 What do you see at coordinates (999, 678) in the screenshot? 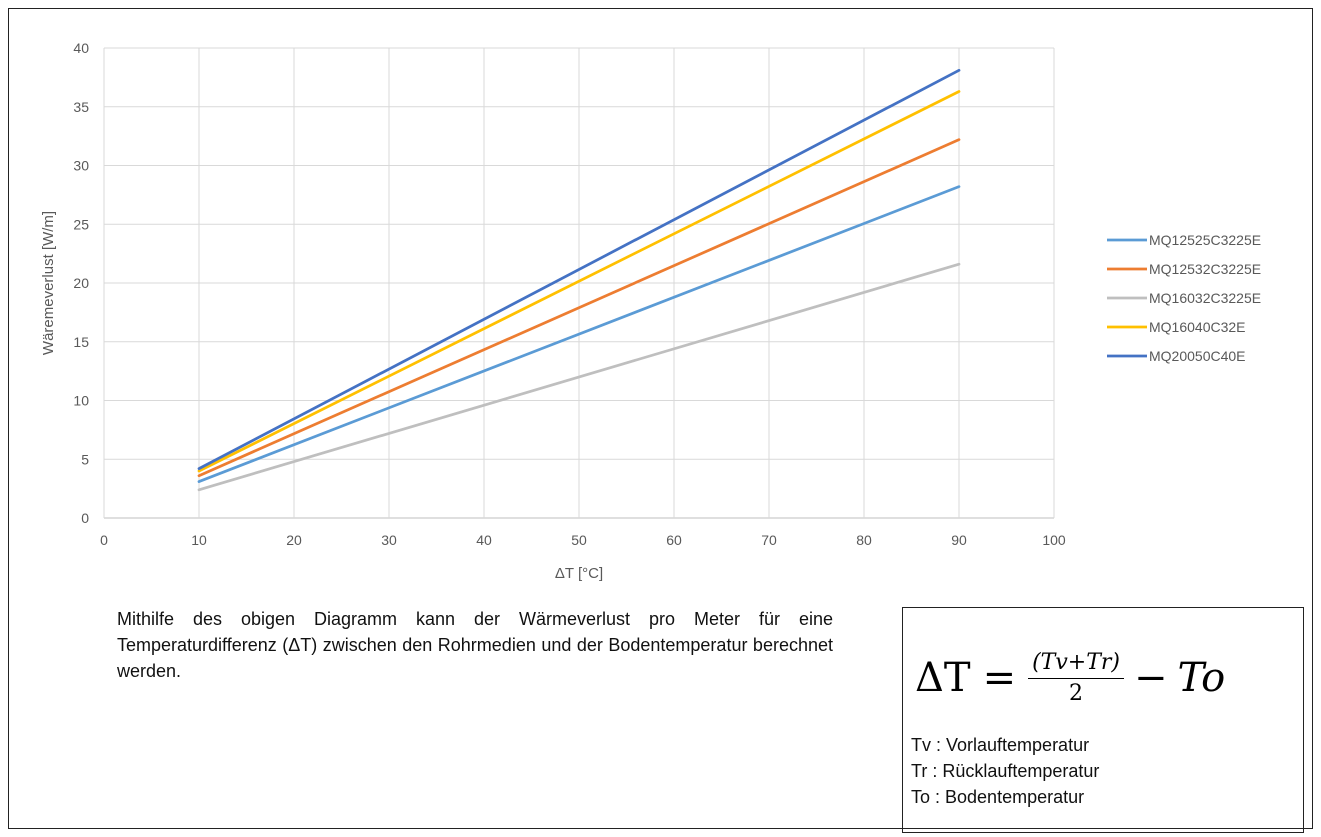
I see `formula-equals: =` at bounding box center [999, 678].